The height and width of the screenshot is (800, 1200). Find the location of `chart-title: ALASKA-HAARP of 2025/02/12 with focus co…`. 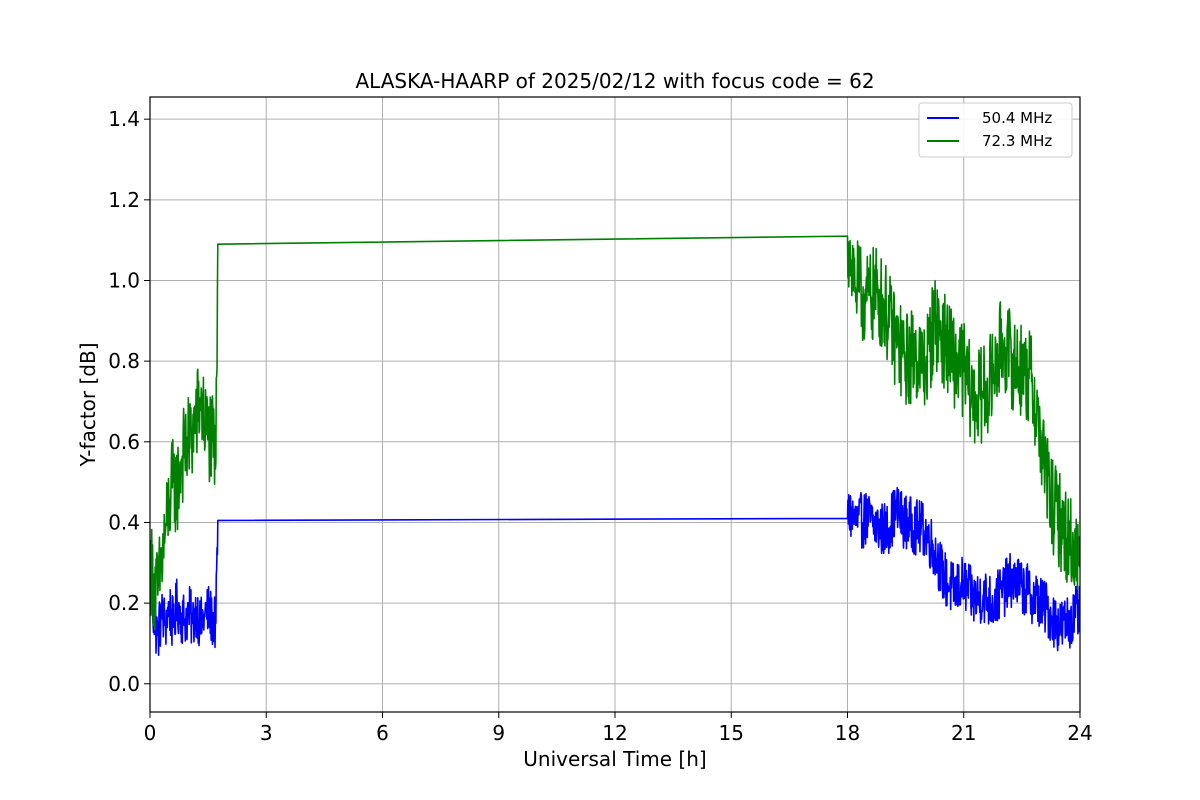

chart-title: ALASKA-HAARP of 2025/02/12 with focus co… is located at coordinates (614, 81).